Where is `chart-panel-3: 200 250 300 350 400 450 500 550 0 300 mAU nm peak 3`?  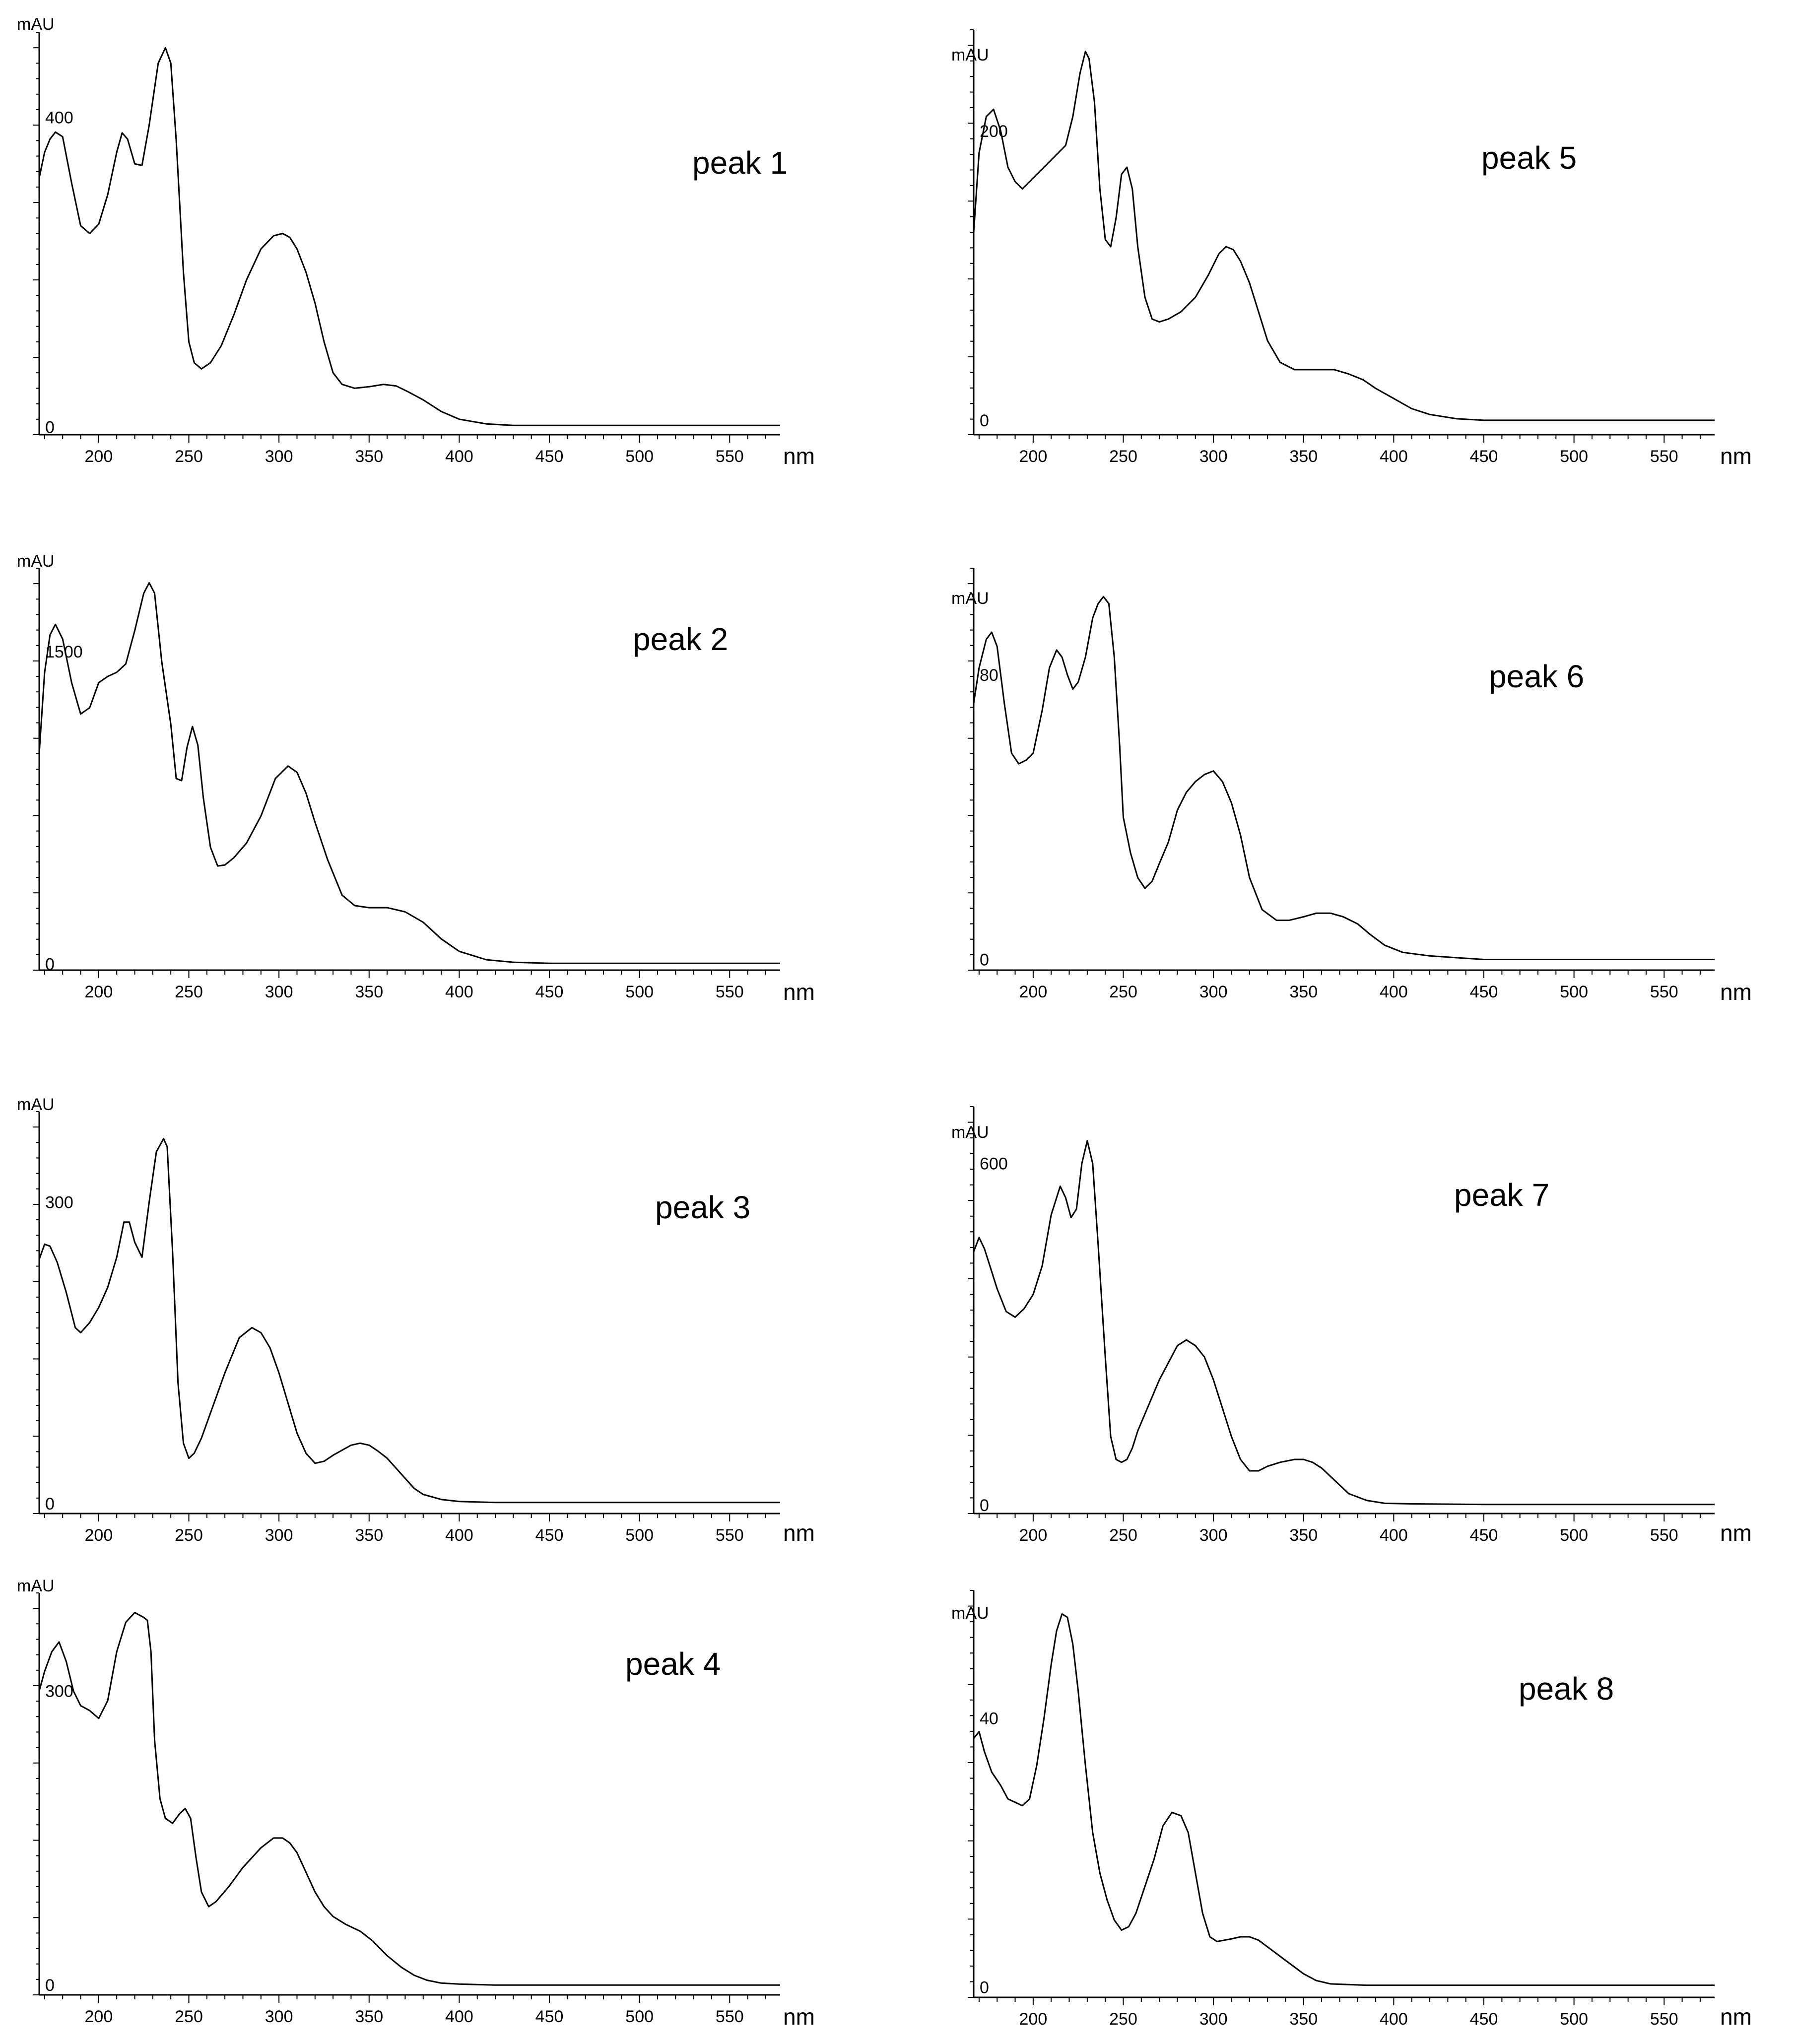 chart-panel-3: 200 250 300 350 400 450 500 550 0 300 mAU nm peak 3 is located at coordinates (416, 1320).